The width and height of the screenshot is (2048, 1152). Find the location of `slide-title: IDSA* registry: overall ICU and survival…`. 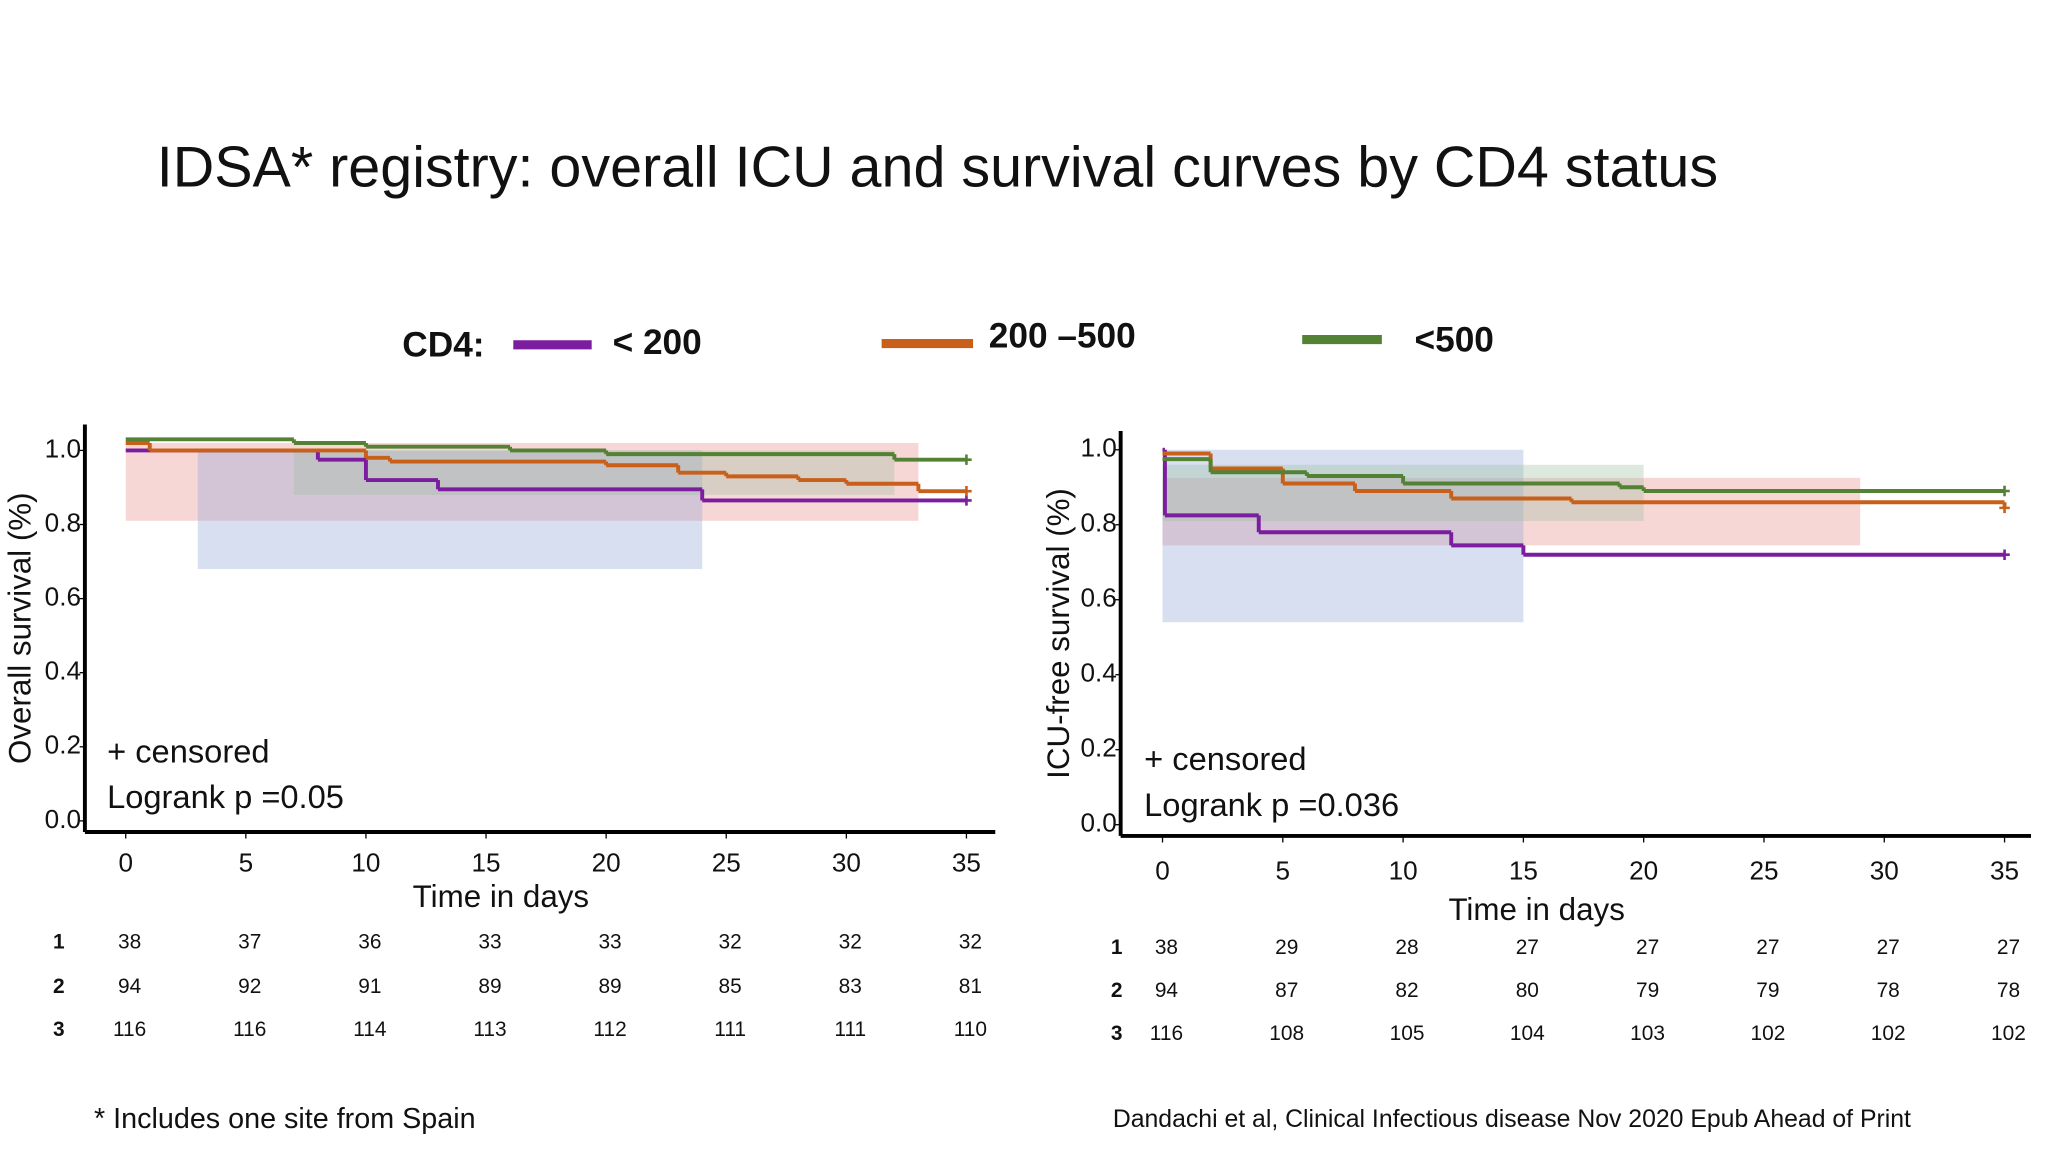

slide-title: IDSA* registry: overall ICU and survival… is located at coordinates (937, 167).